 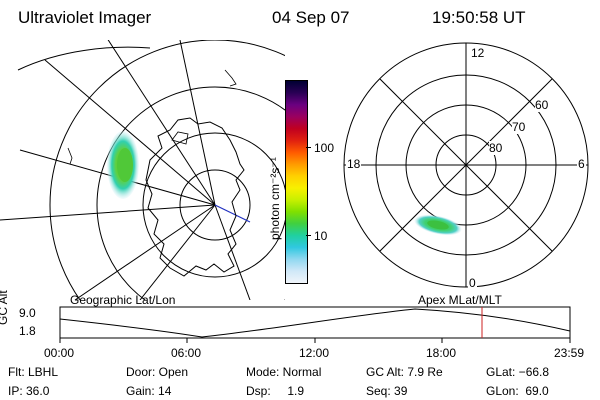 I want to click on time-label: 19:50:58 UT, so click(x=479, y=17).